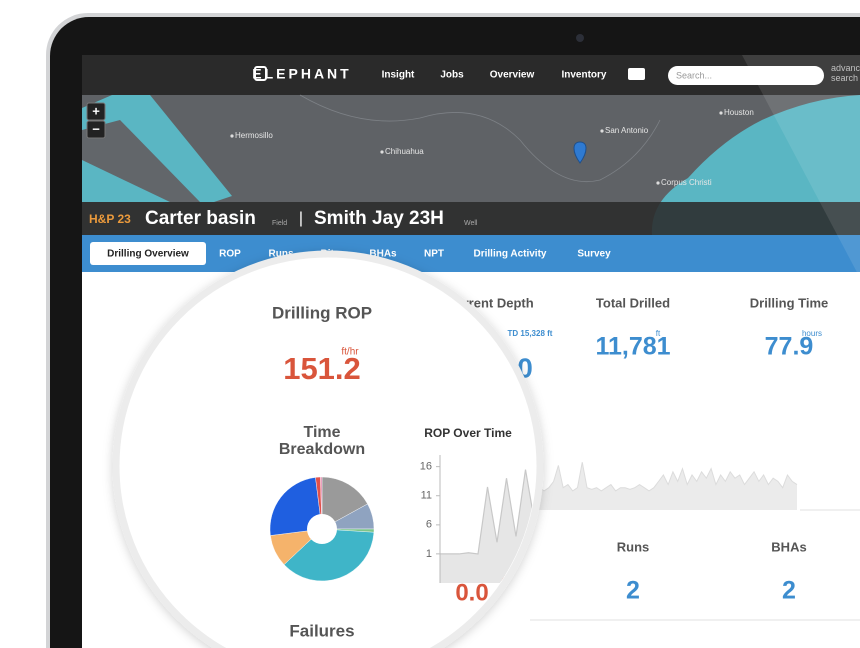 This screenshot has width=860, height=648. Describe the element at coordinates (580, 152) in the screenshot. I see `map-marker` at that location.